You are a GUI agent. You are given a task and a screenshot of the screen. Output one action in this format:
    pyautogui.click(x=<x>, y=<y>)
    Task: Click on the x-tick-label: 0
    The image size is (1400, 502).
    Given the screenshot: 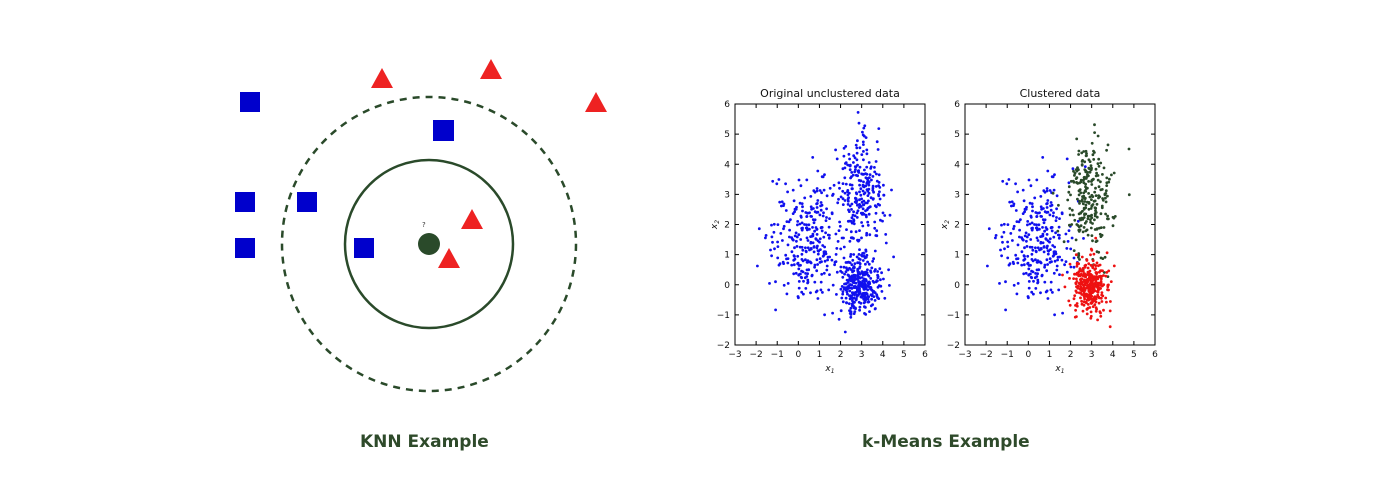 What is the action you would take?
    pyautogui.click(x=1028, y=355)
    